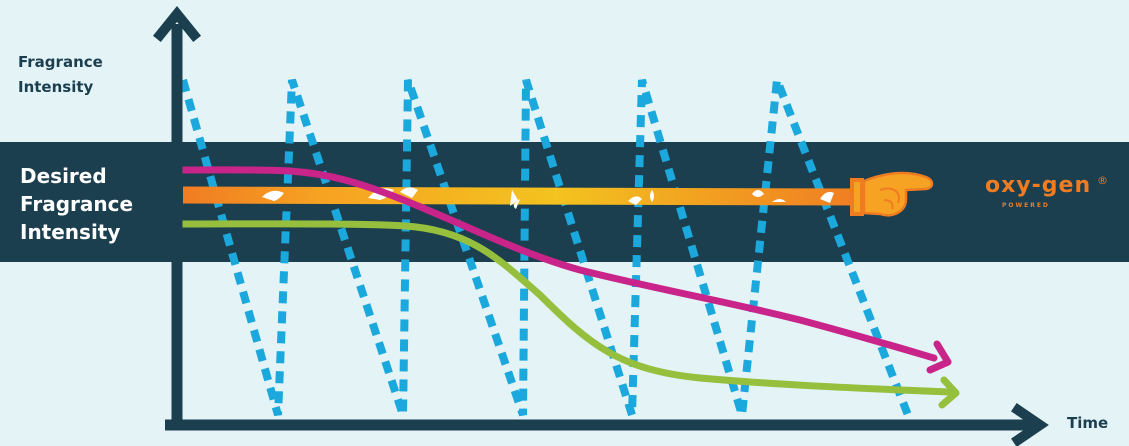 This screenshot has height=446, width=1129. What do you see at coordinates (177, 24) in the screenshot?
I see `y-axis-arrowhead` at bounding box center [177, 24].